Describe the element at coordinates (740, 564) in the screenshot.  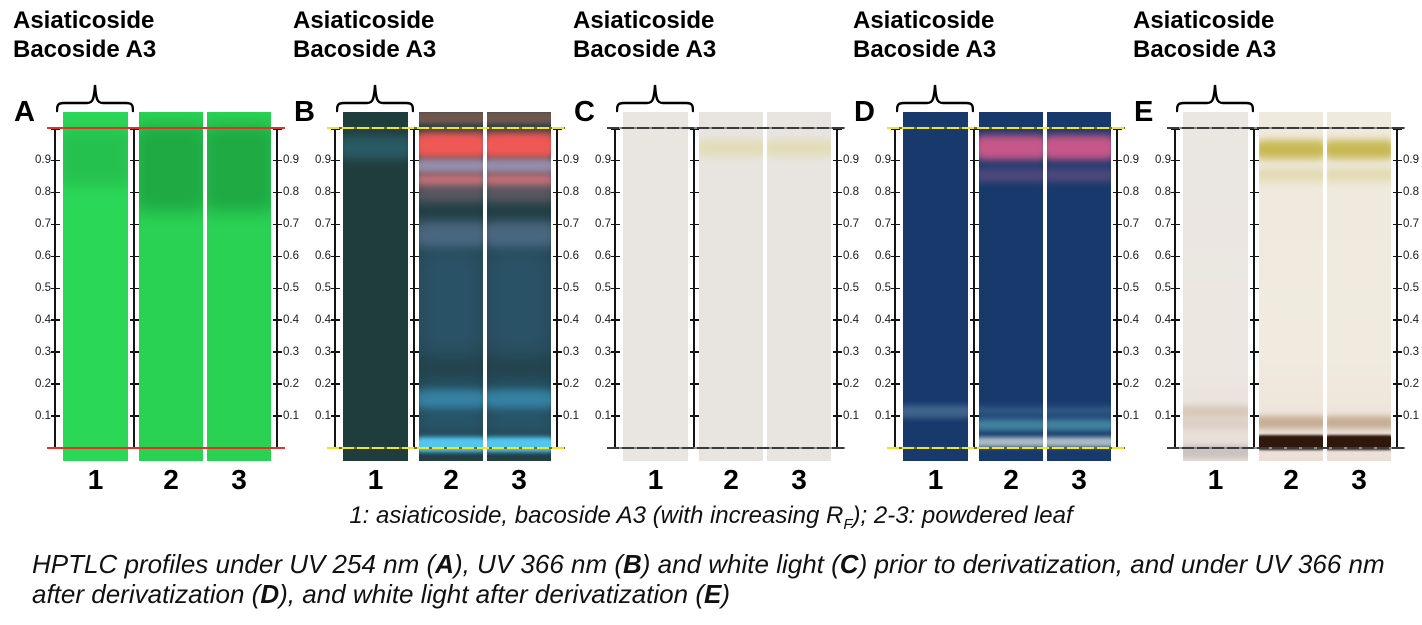
I see `caption-text-4: ) and white light (` at that location.